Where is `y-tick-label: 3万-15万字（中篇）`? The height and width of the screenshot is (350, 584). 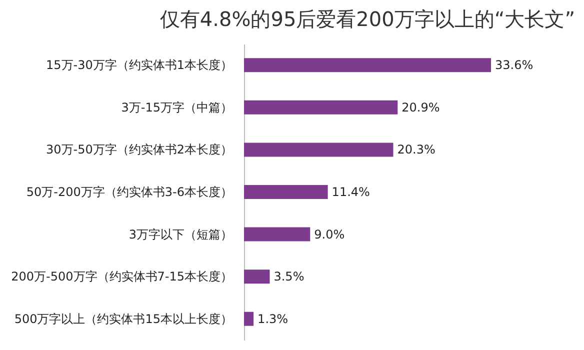
y-tick-label: 3万-15万字（中篇） is located at coordinates (176, 107).